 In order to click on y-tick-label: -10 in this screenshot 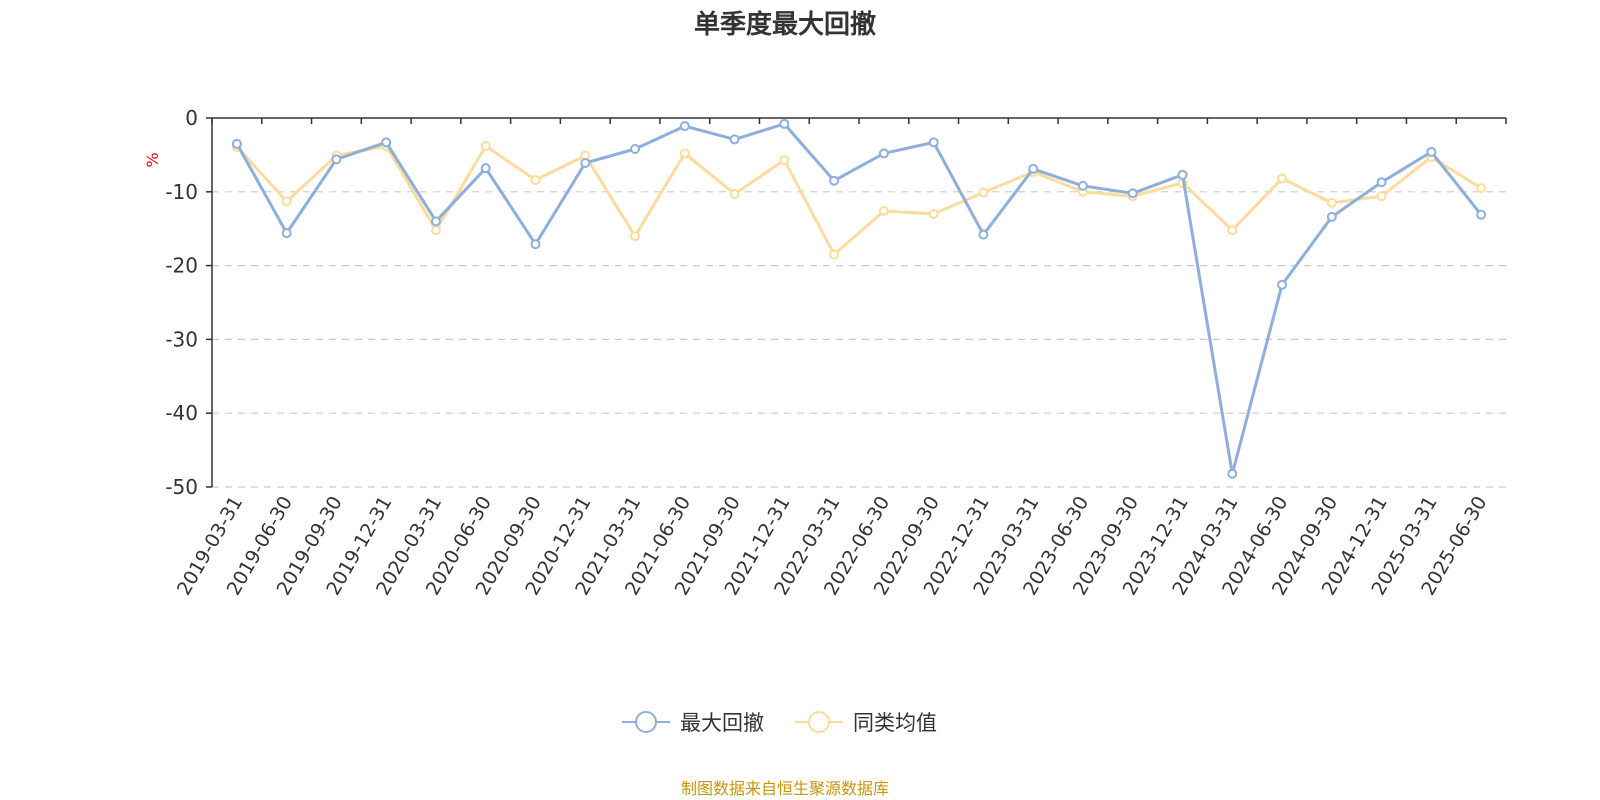, I will do `click(181, 192)`.